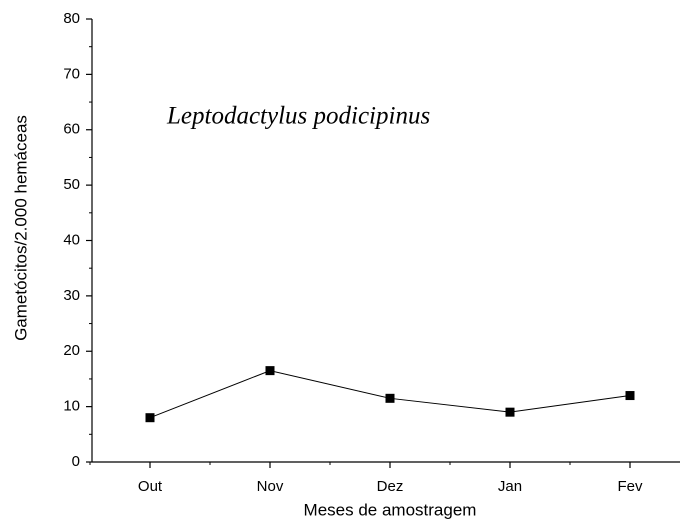  Describe the element at coordinates (20, 228) in the screenshot. I see `y-axis-title: Gametócitos/2.000 hemáceas` at that location.